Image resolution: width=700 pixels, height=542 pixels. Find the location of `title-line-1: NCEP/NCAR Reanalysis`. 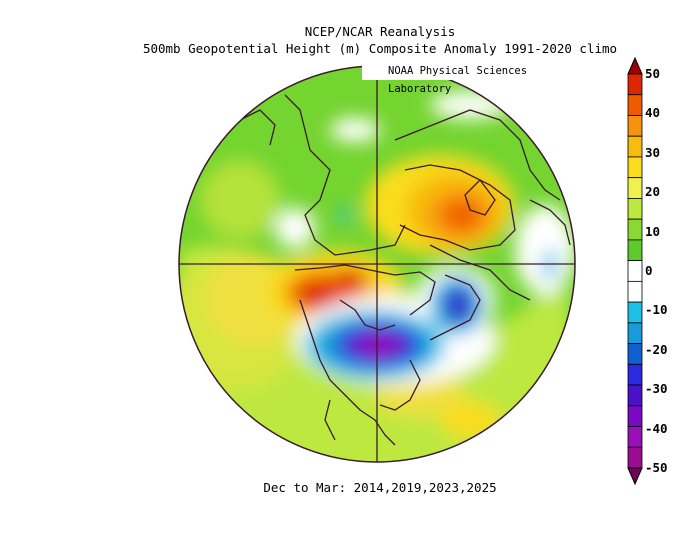

title-line-1: NCEP/NCAR Reanalysis is located at coordinates (380, 31).